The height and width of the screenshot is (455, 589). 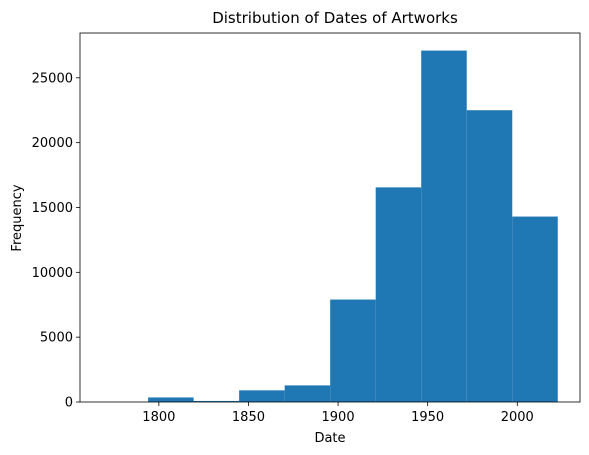 I want to click on x-axis-title: Date, so click(x=329, y=438).